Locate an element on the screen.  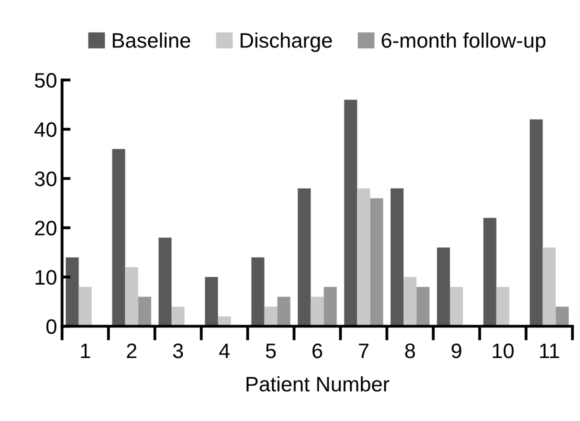
x-axis-title: Patient Number is located at coordinates (318, 384).